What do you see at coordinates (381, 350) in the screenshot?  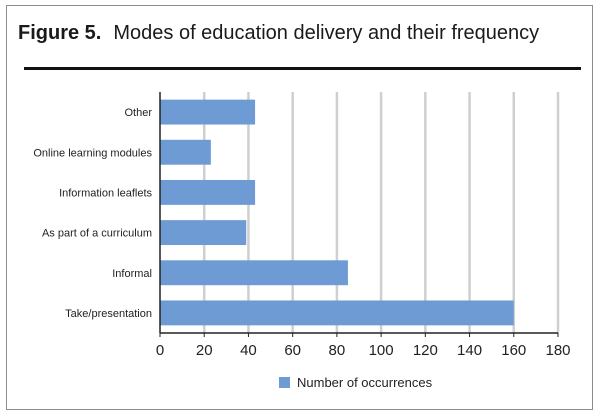 I see `x-tick-label: 100` at bounding box center [381, 350].